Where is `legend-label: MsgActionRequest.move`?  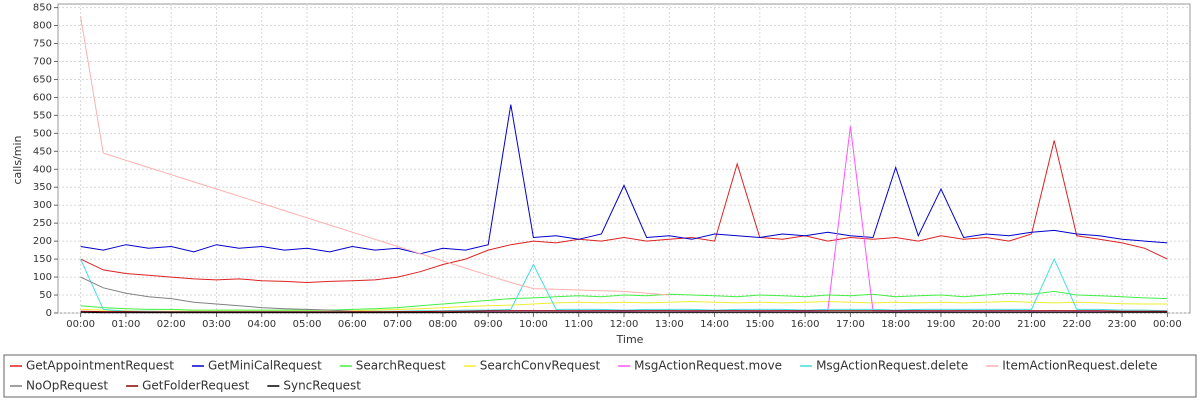
legend-label: MsgActionRequest.move is located at coordinates (708, 366).